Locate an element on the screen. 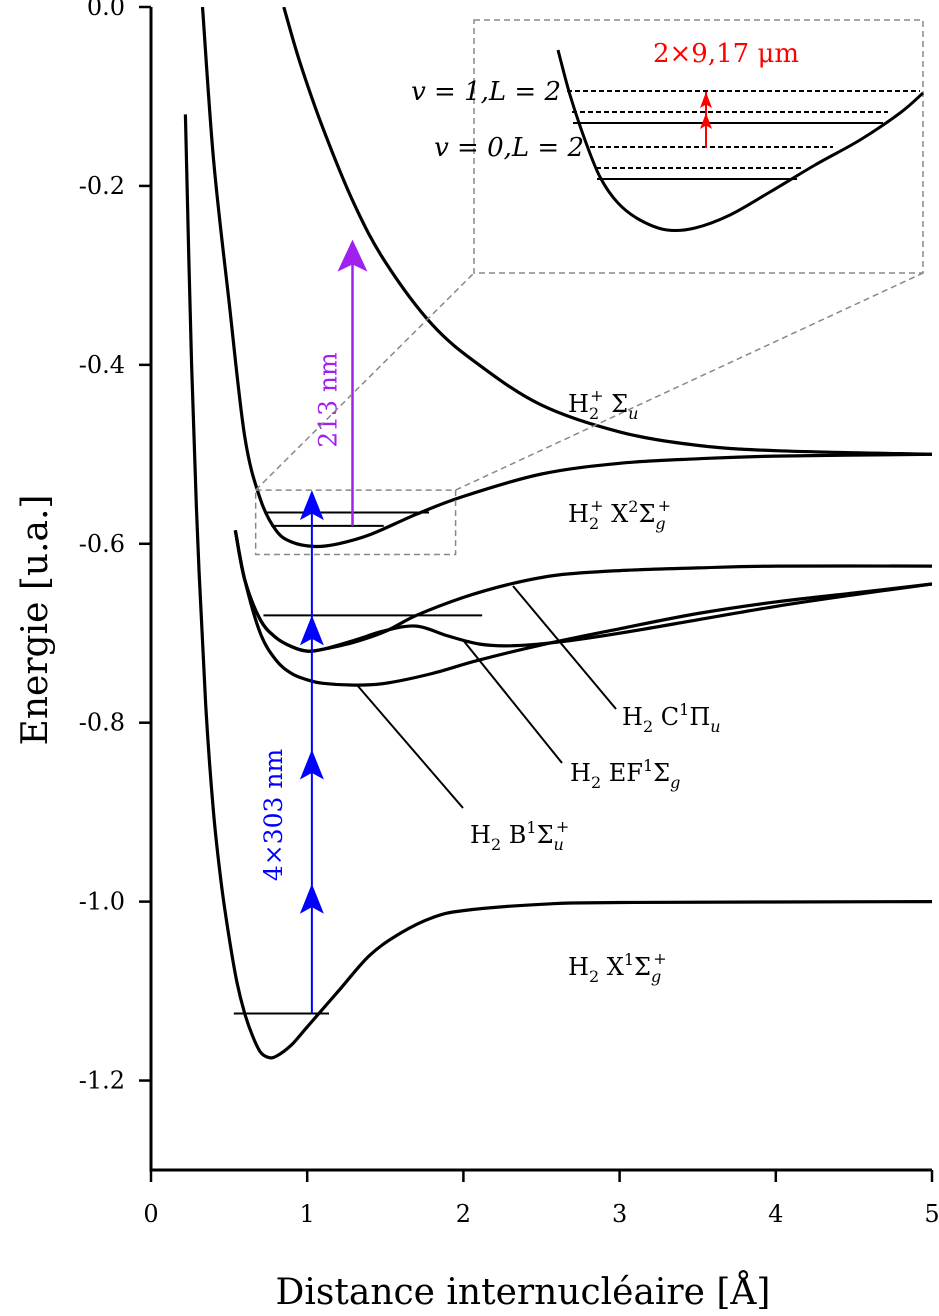 This screenshot has width=939, height=1316. inset-well-curve is located at coordinates (740, 141).